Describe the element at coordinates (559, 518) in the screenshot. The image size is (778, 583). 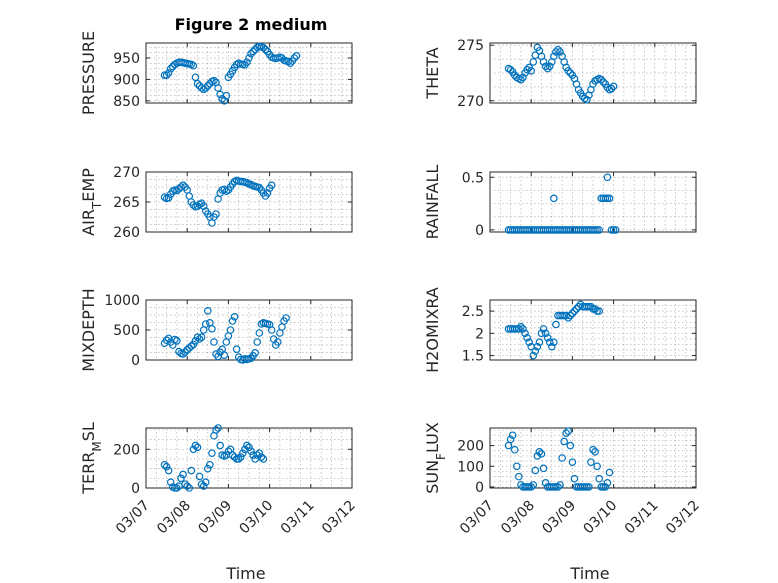
I see `x-tick-label: 03/09` at that location.